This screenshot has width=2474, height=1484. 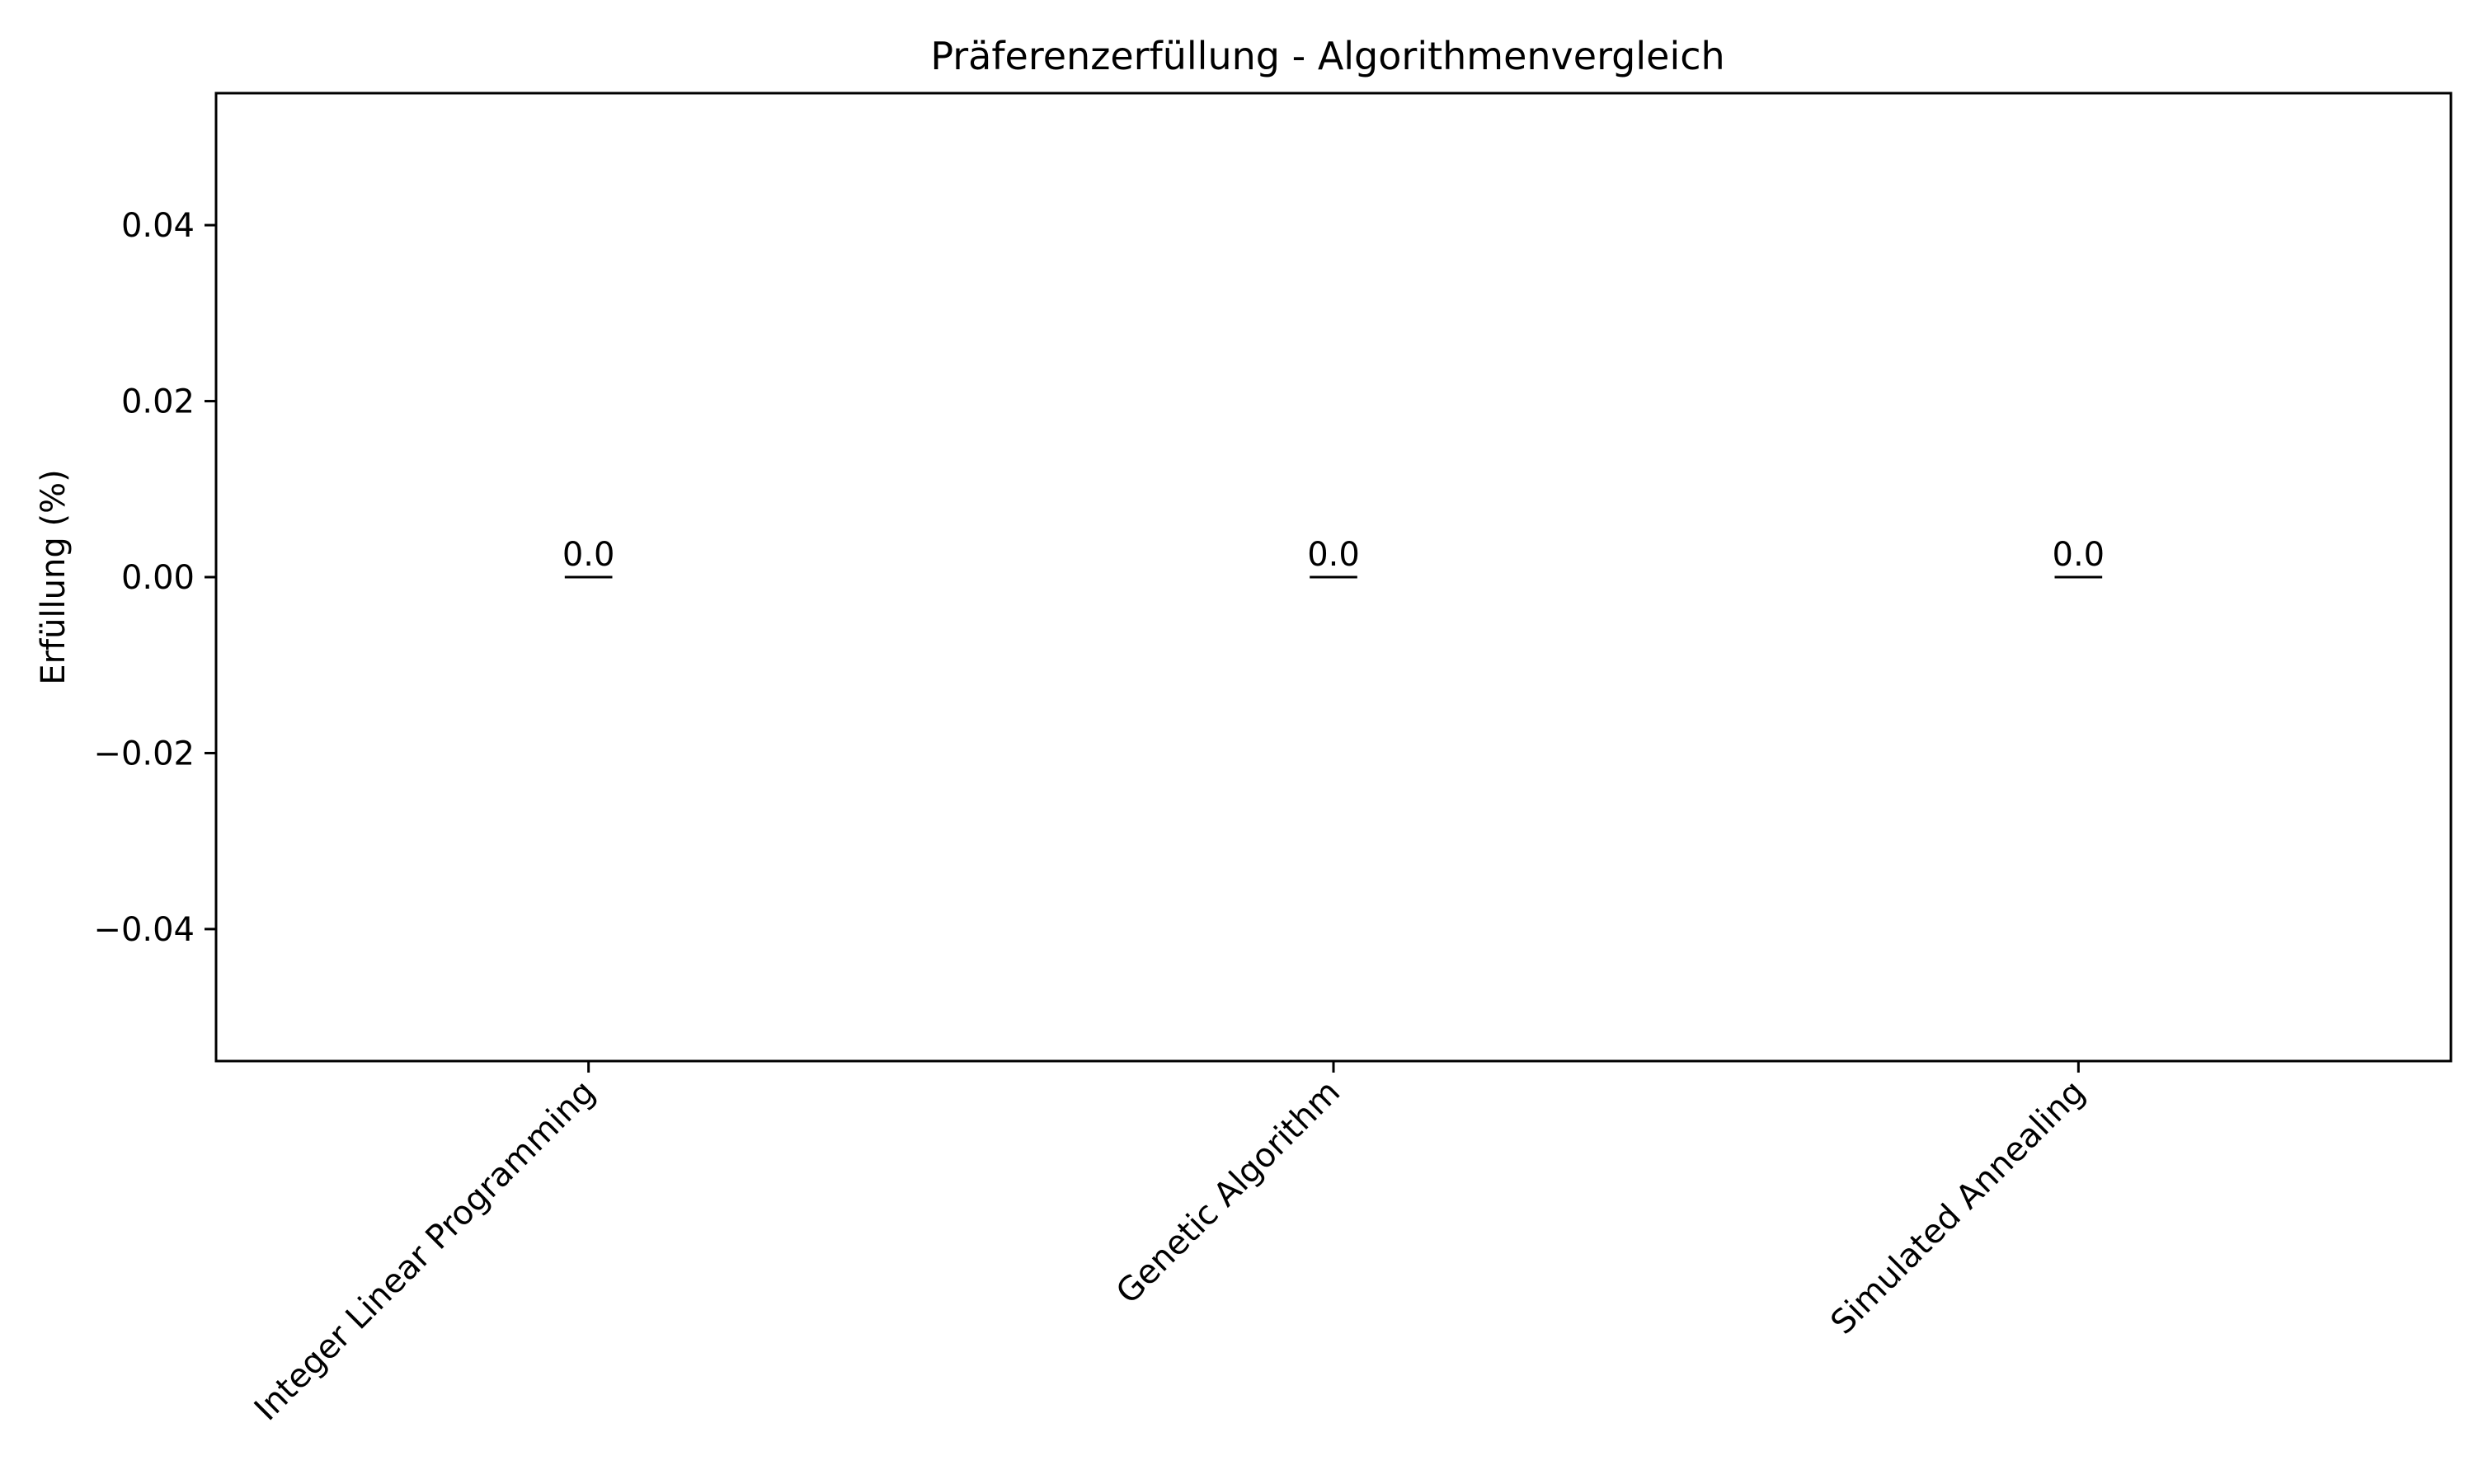 I want to click on y-tick-label: 0.02, so click(x=158, y=402).